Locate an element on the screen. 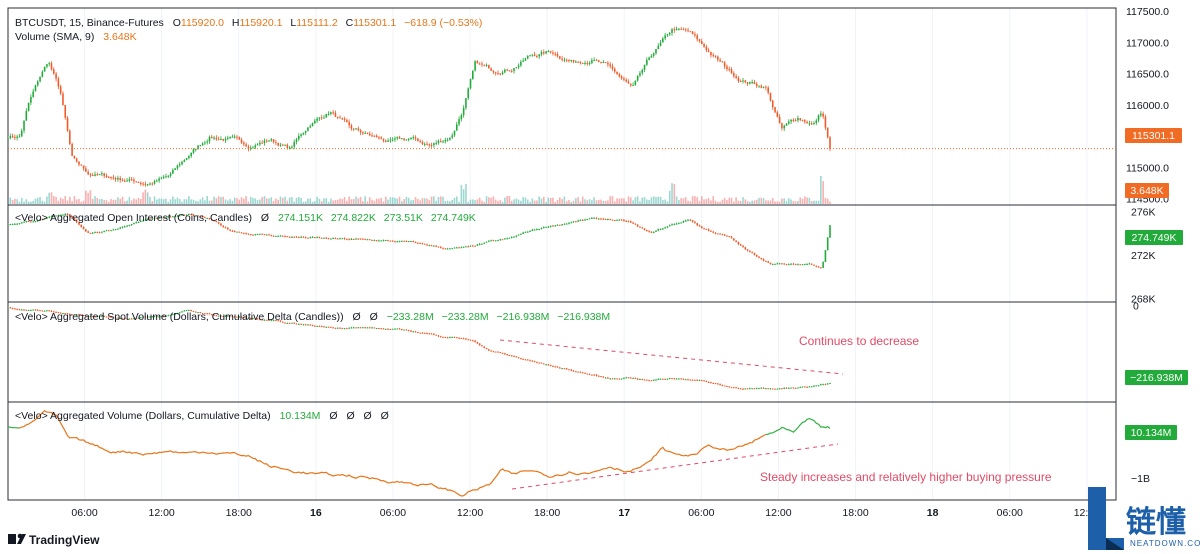 This screenshot has height=554, width=1200. last-price-badge: 115301.1 is located at coordinates (1153, 135).